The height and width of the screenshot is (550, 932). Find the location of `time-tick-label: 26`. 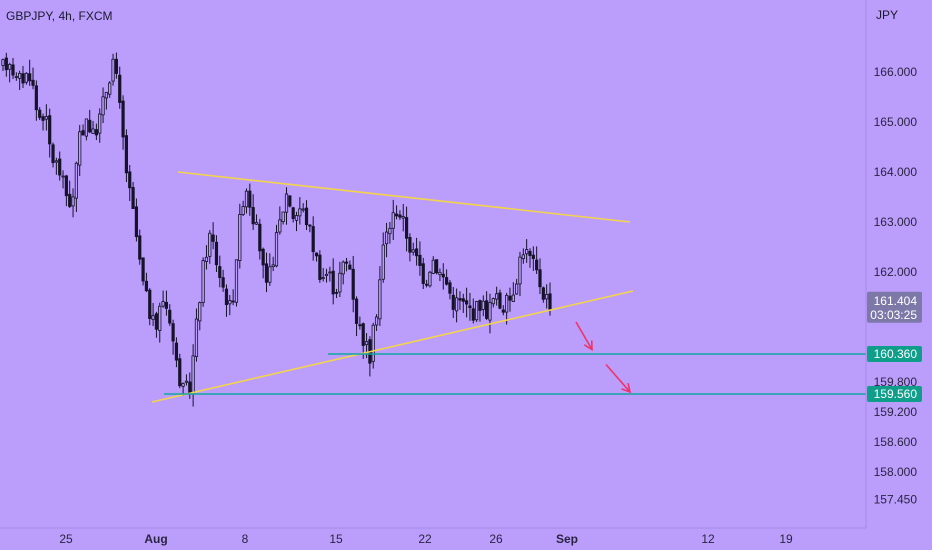

time-tick-label: 26 is located at coordinates (496, 539).